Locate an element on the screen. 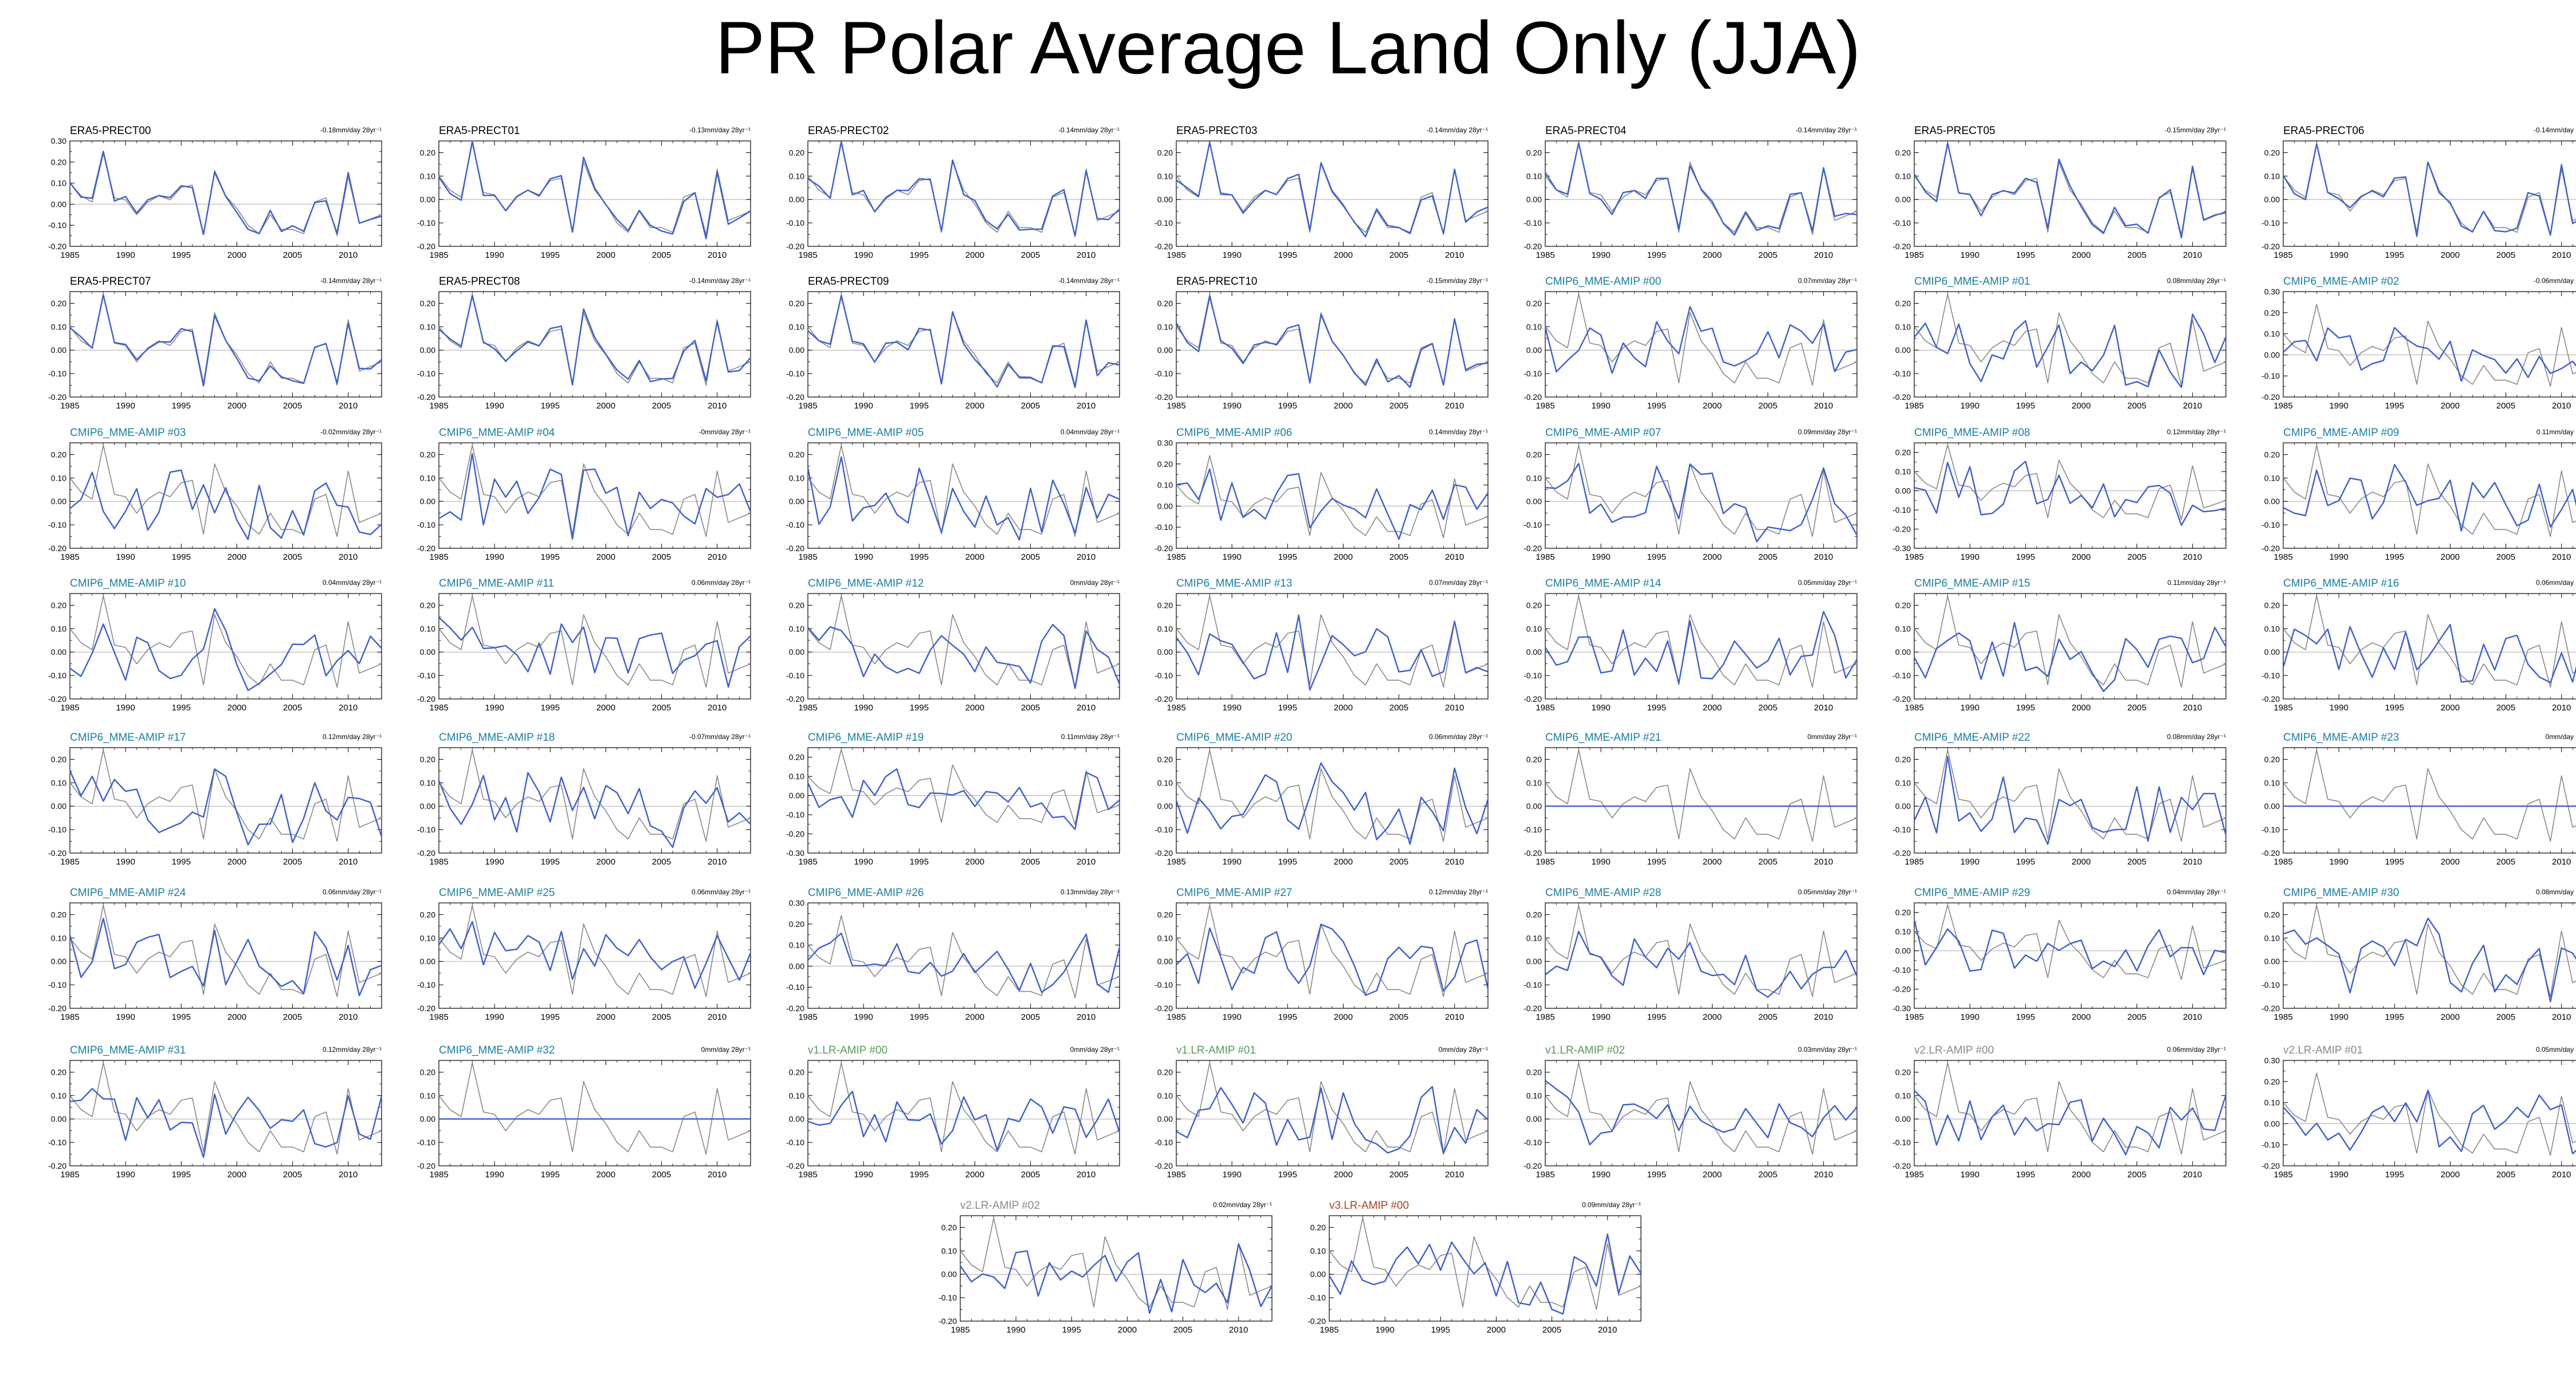 Image resolution: width=2576 pixels, height=1391 pixels. panel-title: ERA5-PRECT04 is located at coordinates (1586, 131).